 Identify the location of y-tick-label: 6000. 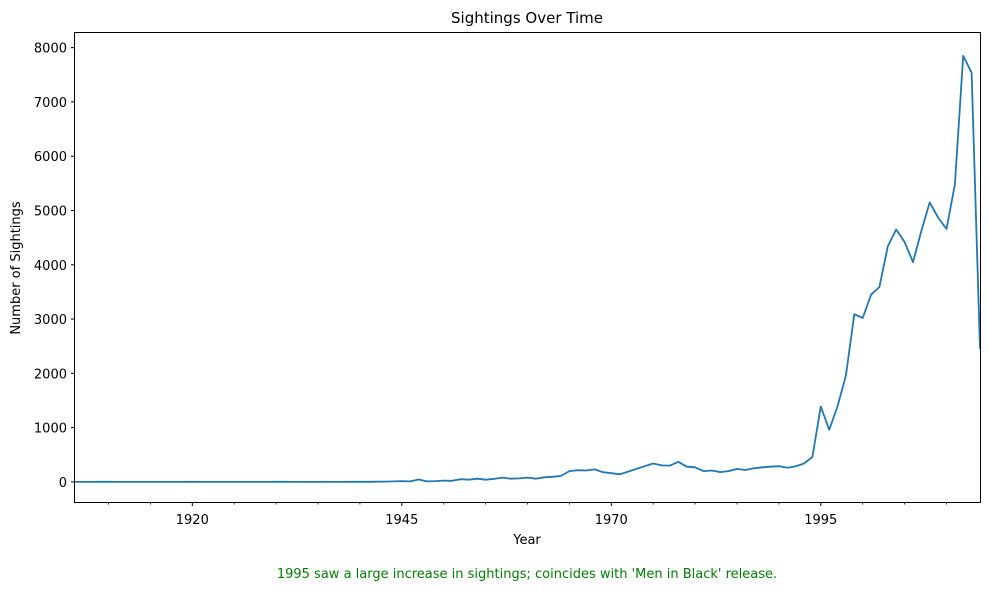
(50, 157).